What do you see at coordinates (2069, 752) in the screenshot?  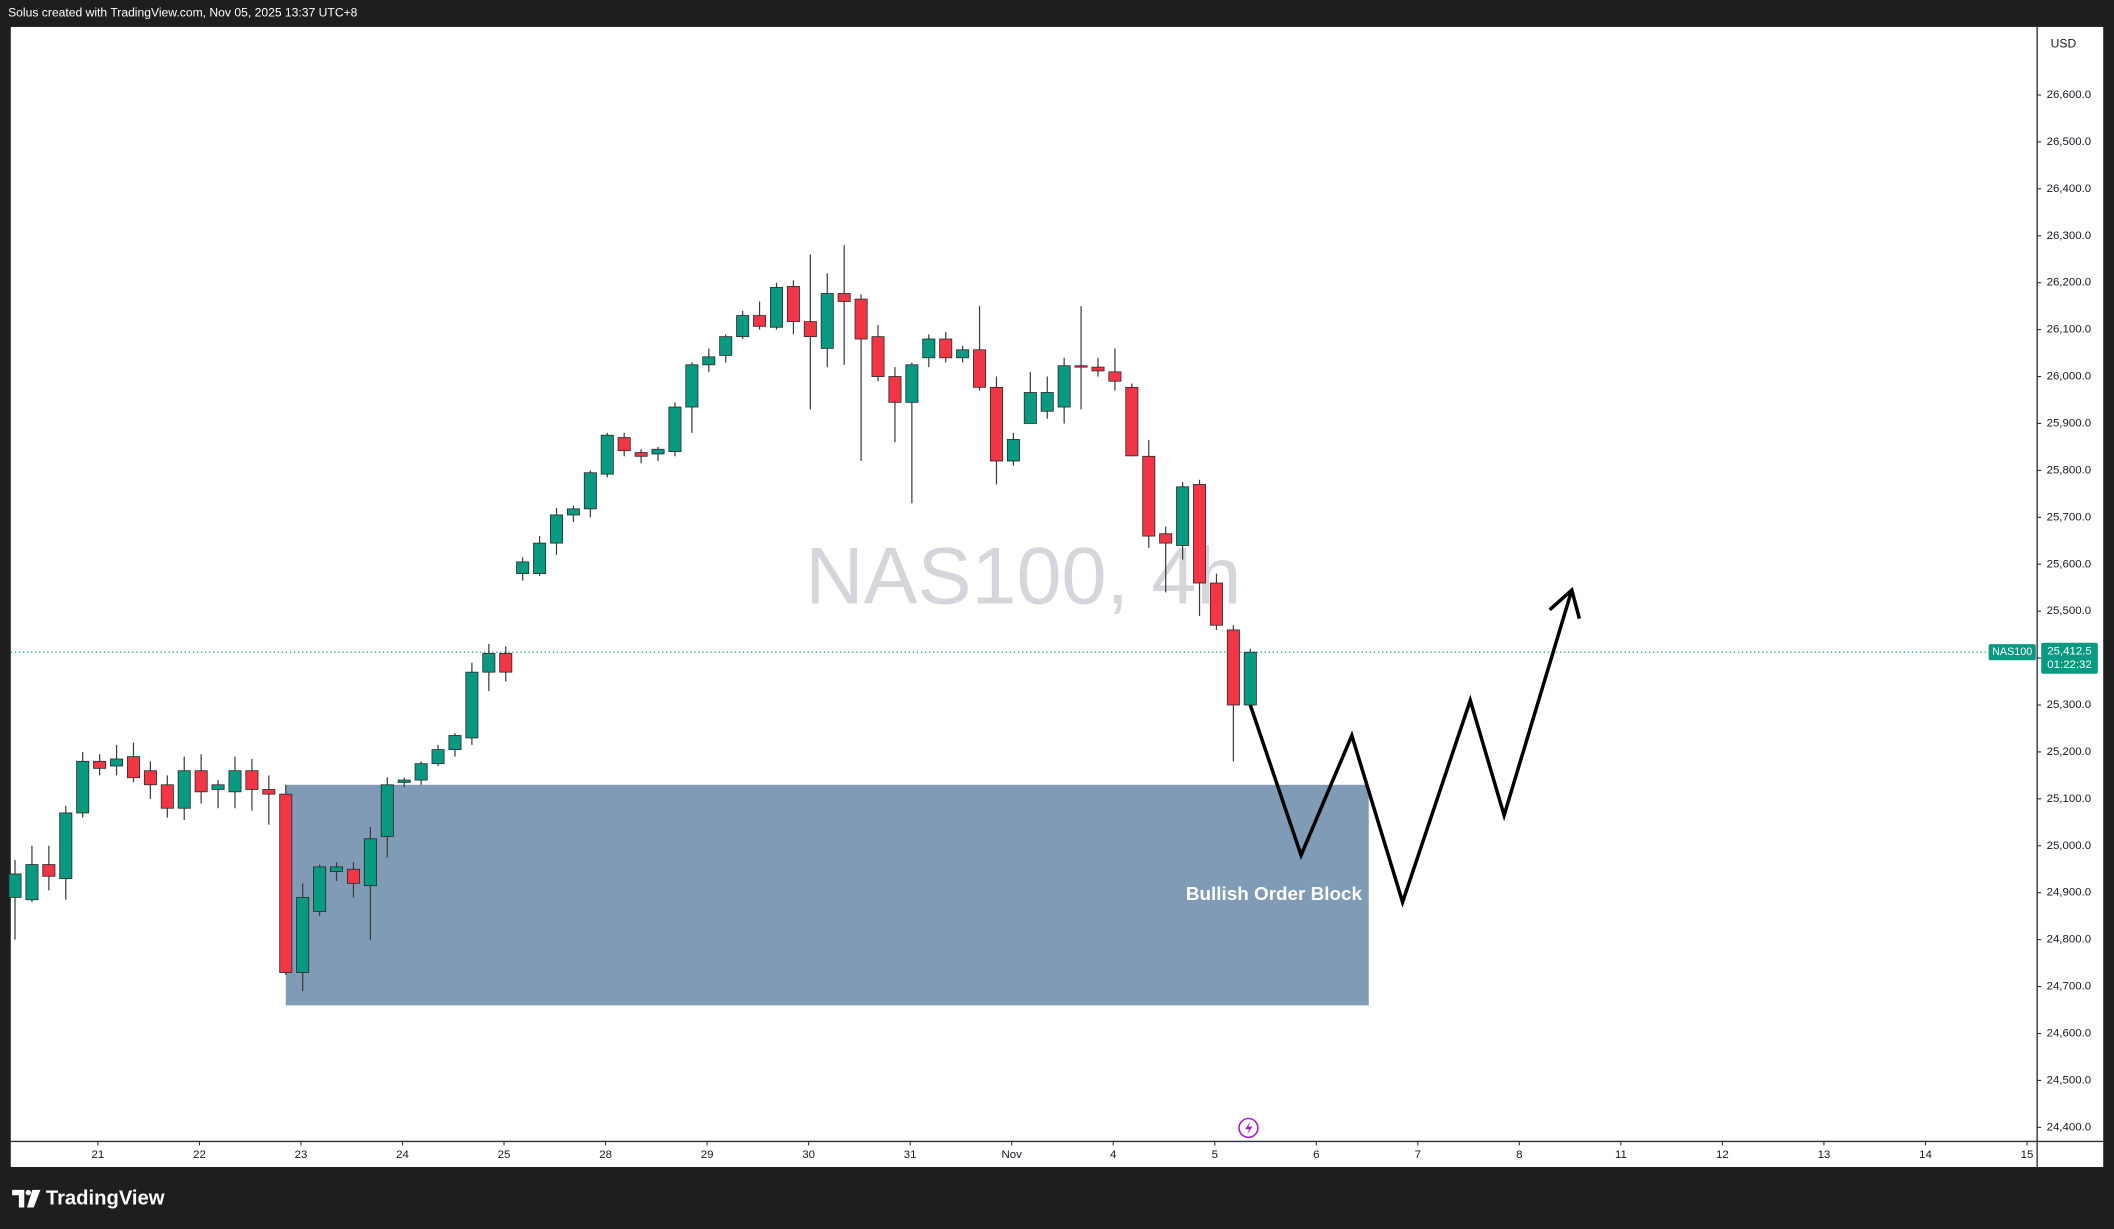 I see `y-tick-label: 25,200.0` at bounding box center [2069, 752].